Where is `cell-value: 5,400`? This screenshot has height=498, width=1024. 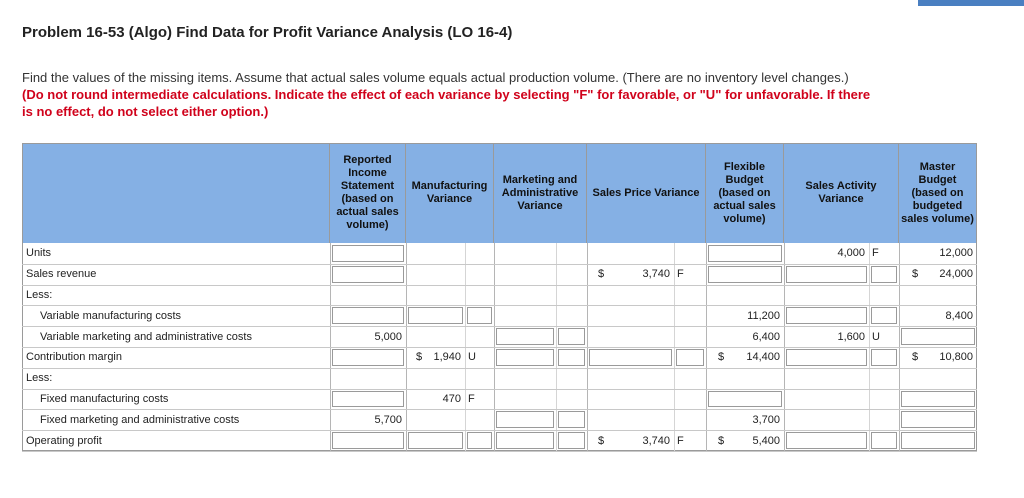
cell-value: 5,400 is located at coordinates (766, 440).